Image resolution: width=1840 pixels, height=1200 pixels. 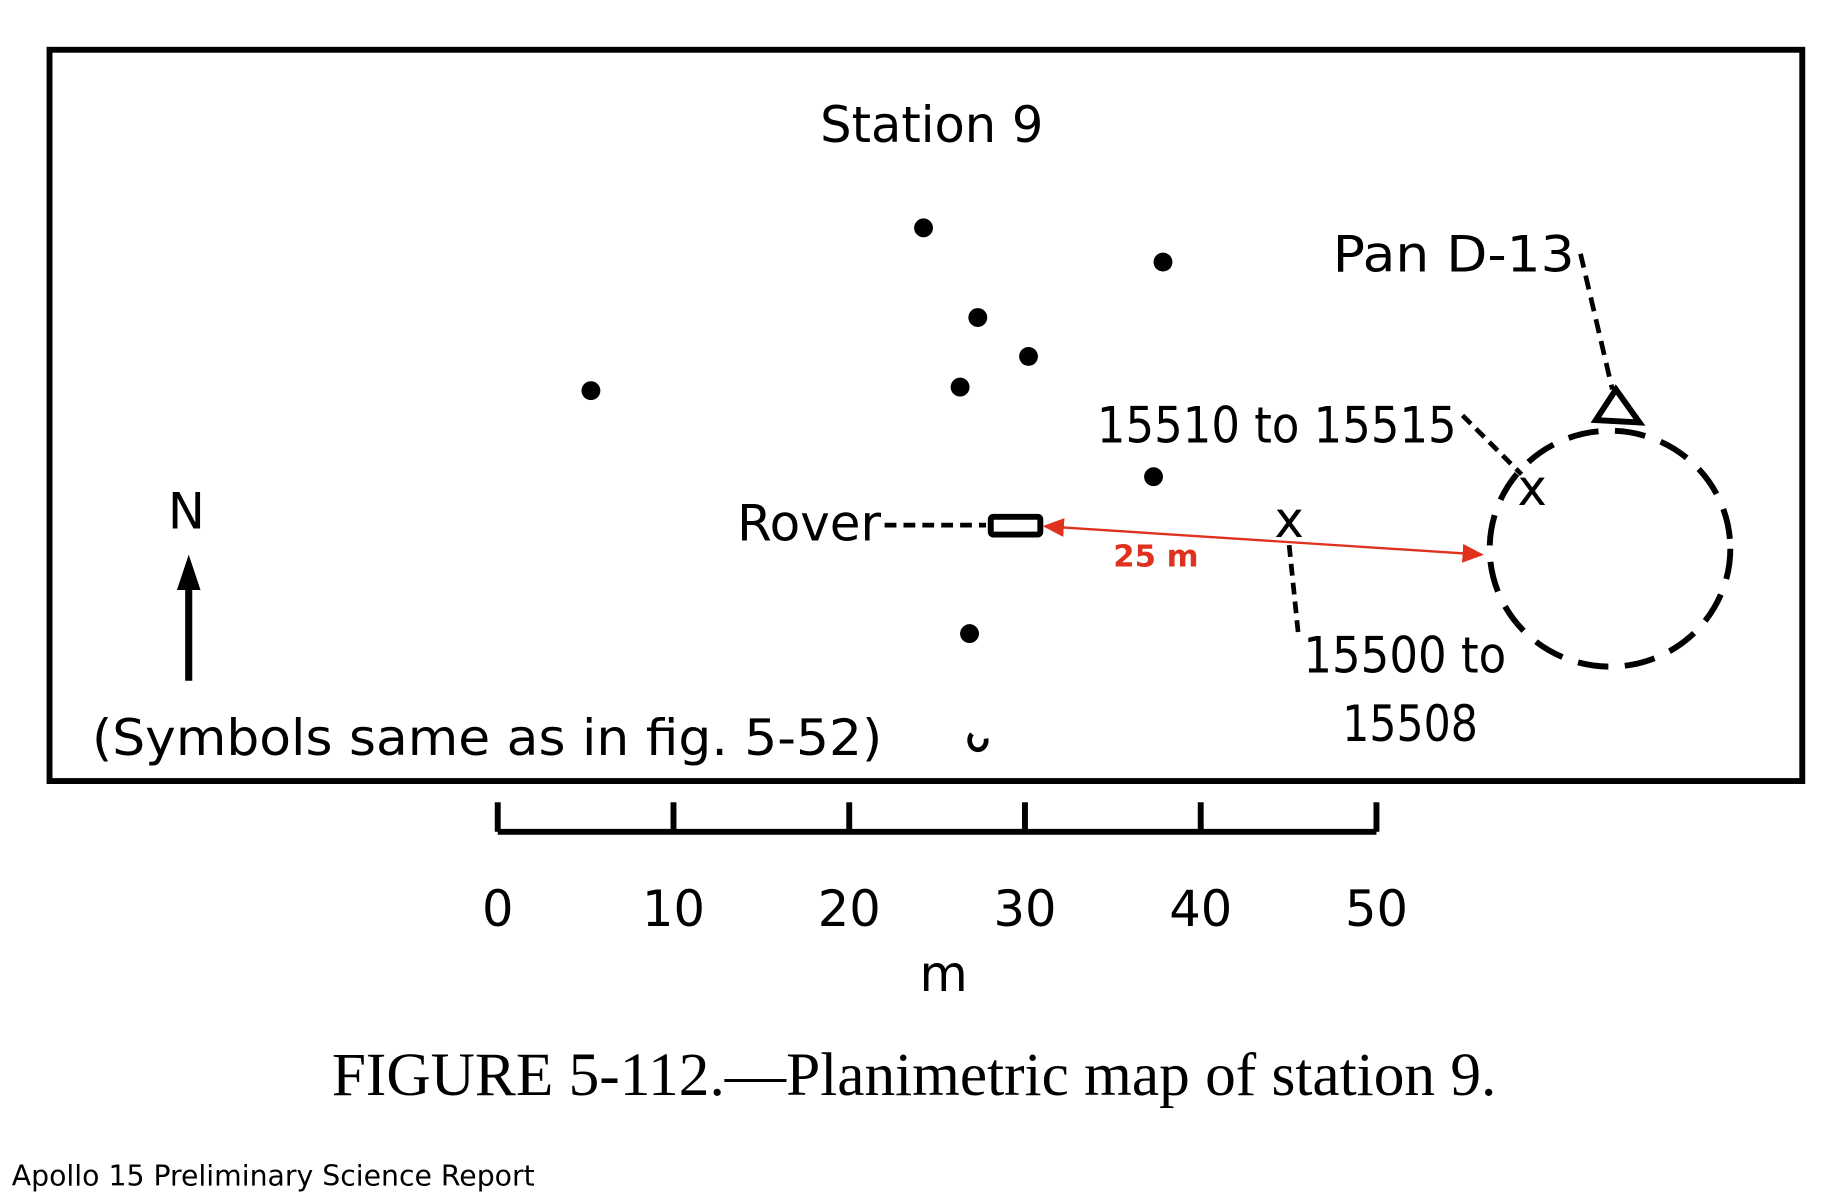 What do you see at coordinates (487, 738) in the screenshot?
I see `symbols-note: (Symbols same as in fig. 5-52)` at bounding box center [487, 738].